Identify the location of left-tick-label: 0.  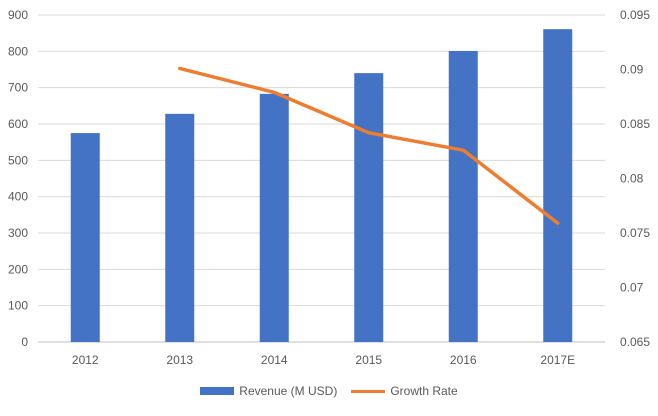
(24, 342).